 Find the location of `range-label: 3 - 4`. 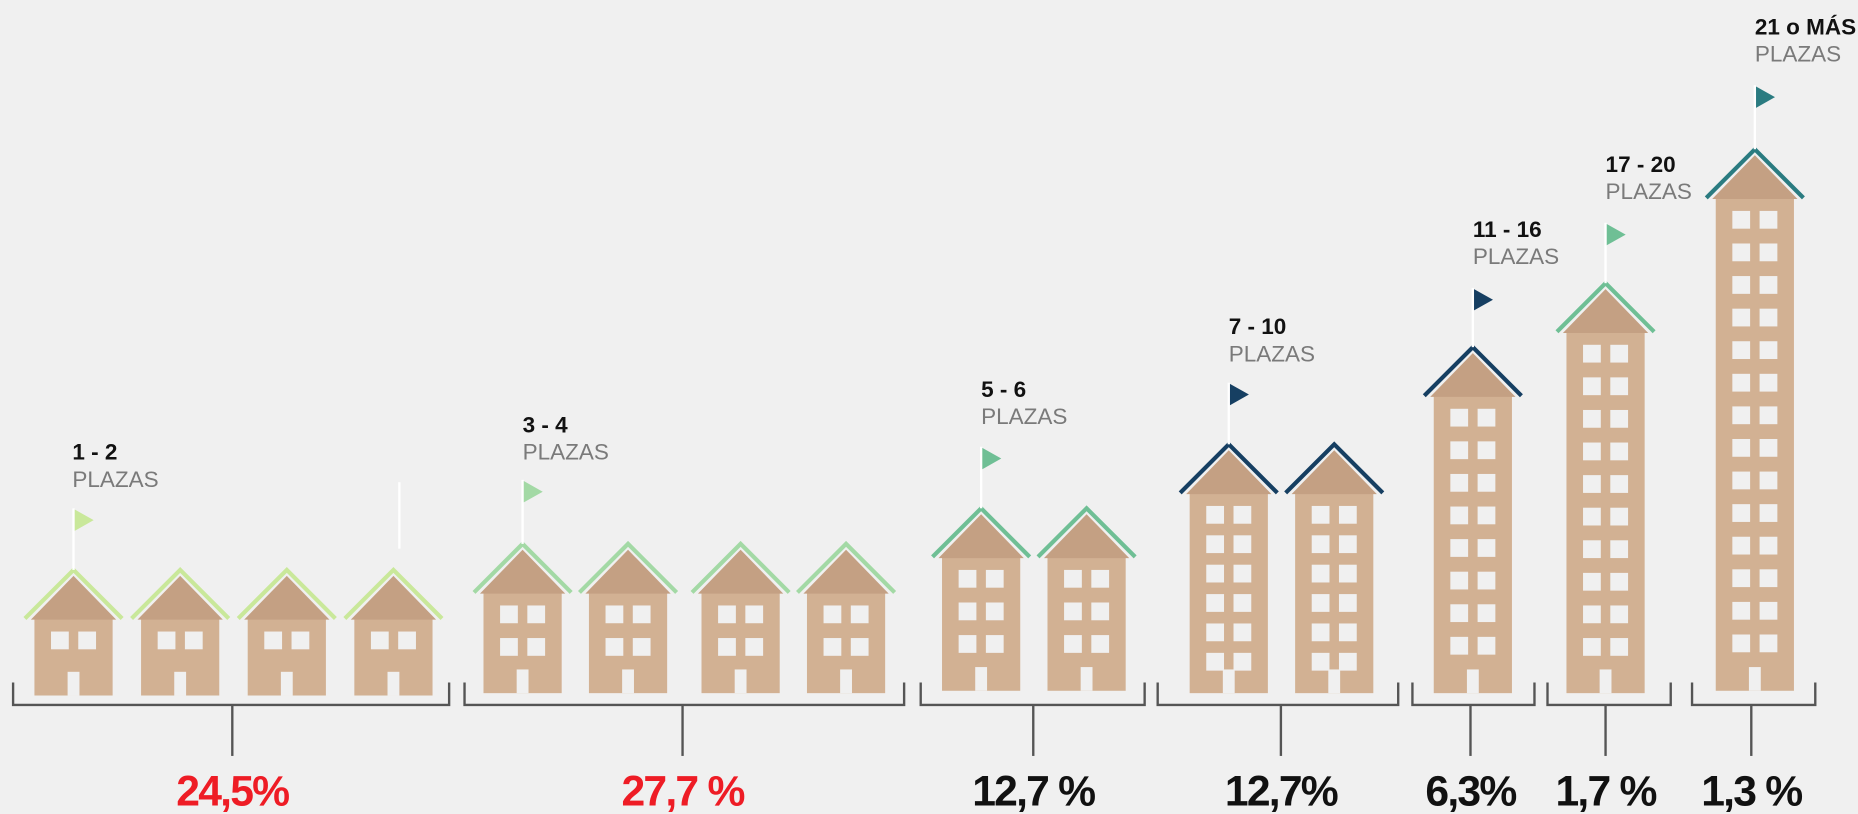

range-label: 3 - 4 is located at coordinates (546, 424).